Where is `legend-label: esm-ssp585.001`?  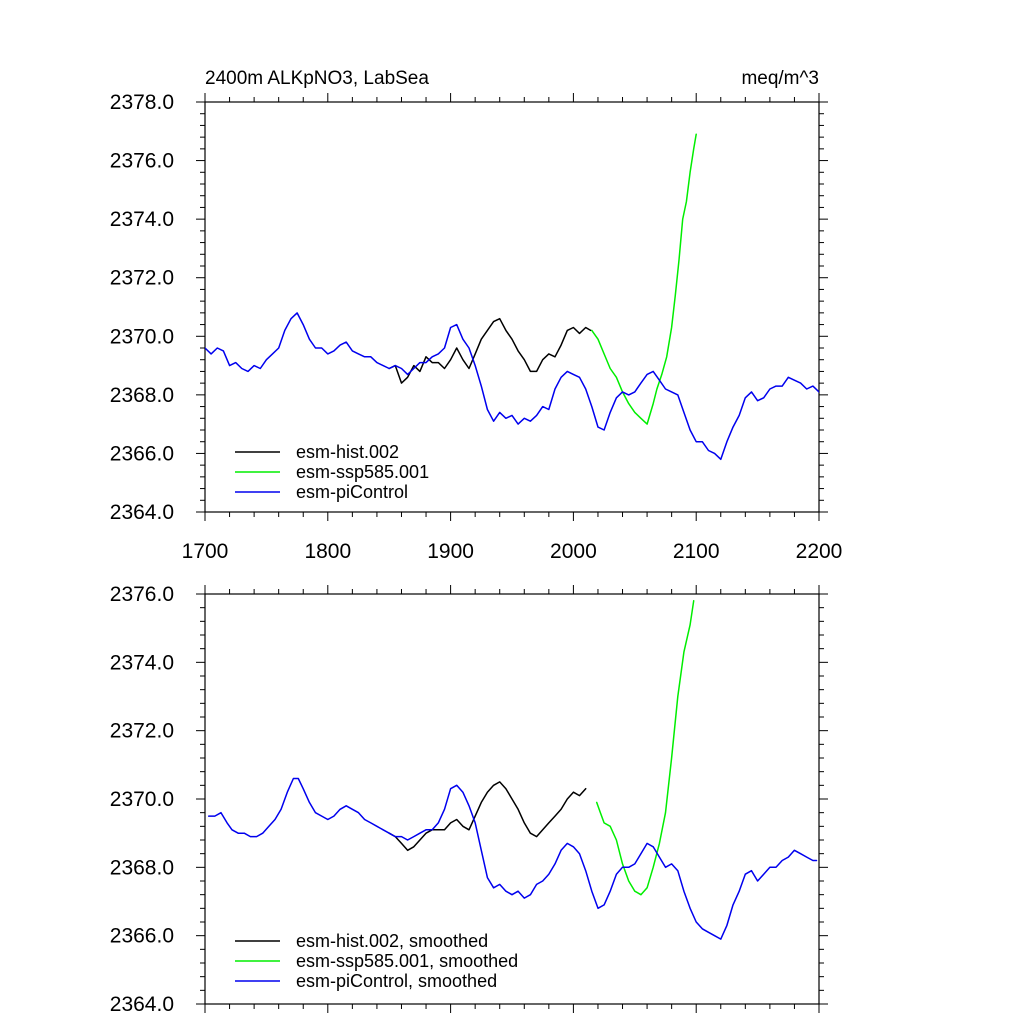
legend-label: esm-ssp585.001 is located at coordinates (362, 472).